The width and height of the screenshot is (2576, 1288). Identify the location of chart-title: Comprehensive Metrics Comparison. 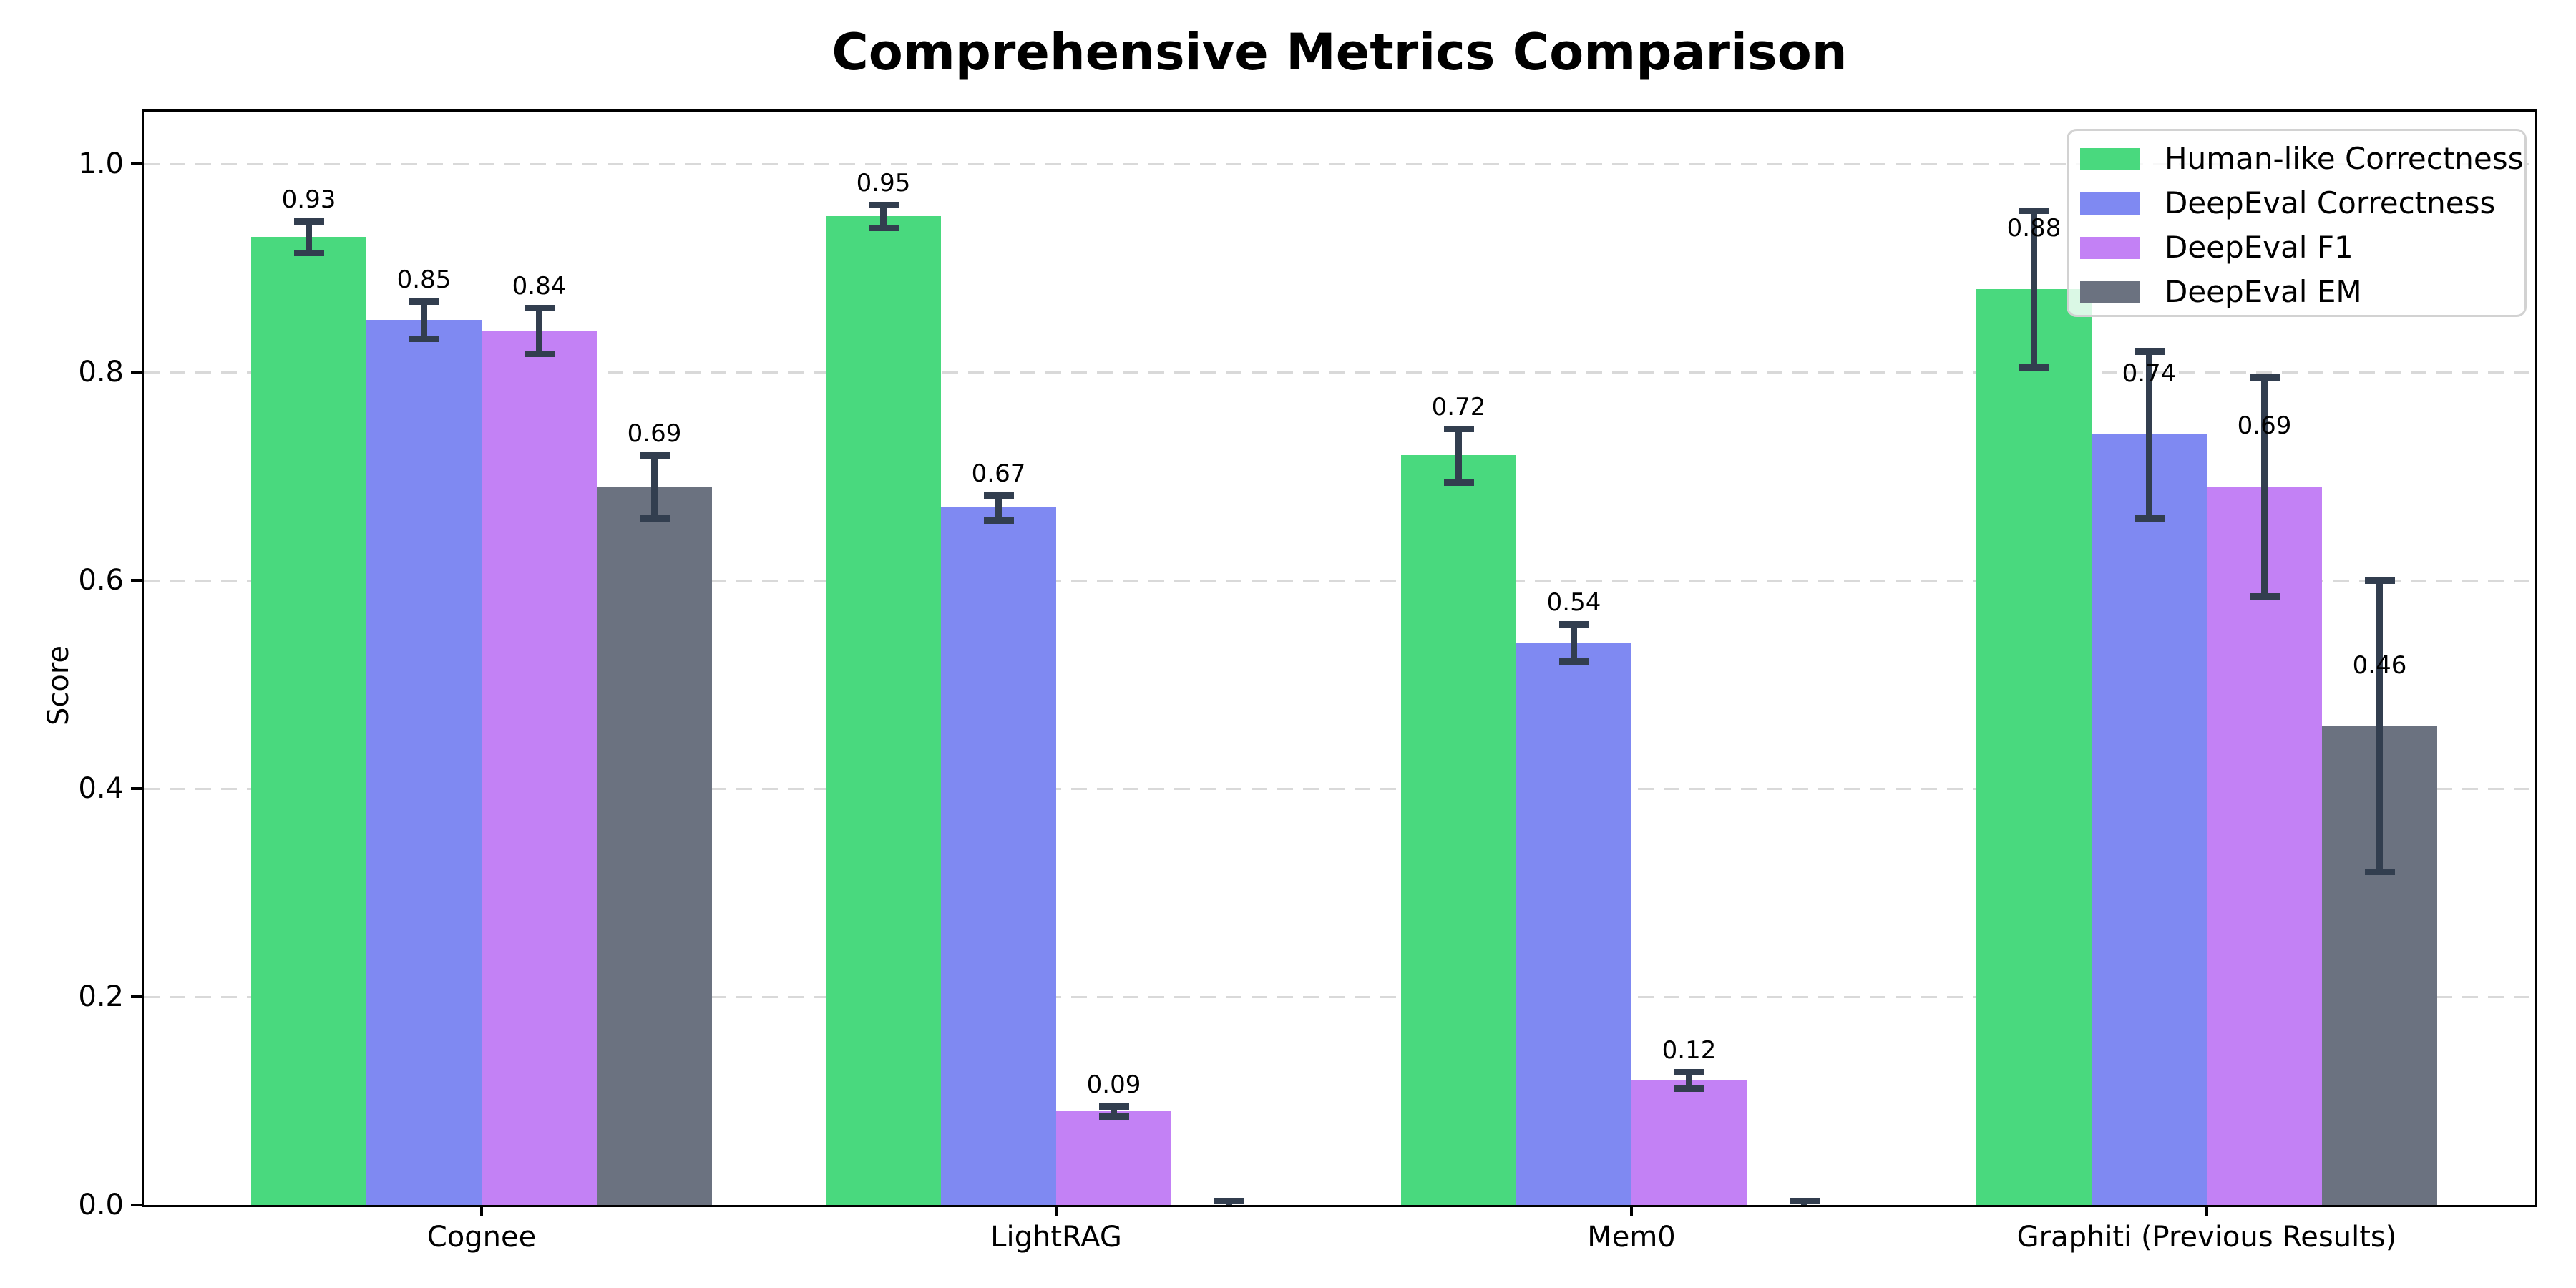
(1339, 52).